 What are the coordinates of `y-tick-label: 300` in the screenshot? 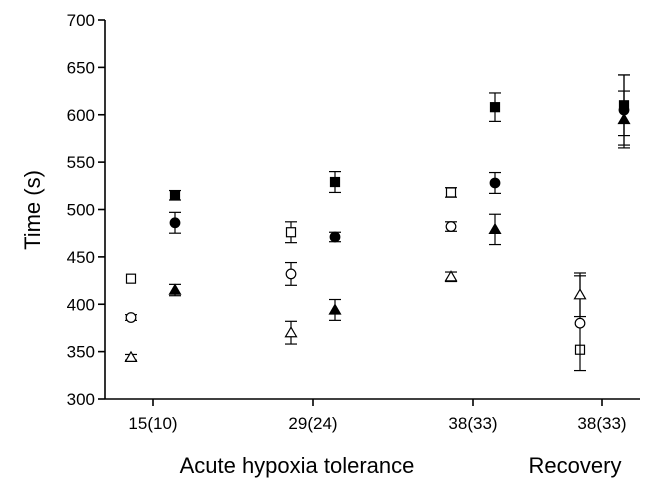 It's located at (81, 399).